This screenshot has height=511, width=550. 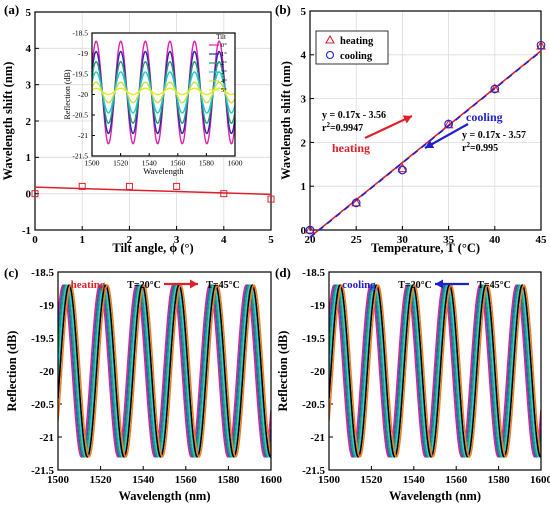 What do you see at coordinates (221, 37) in the screenshot?
I see `inset-legend-title: Tilt` at bounding box center [221, 37].